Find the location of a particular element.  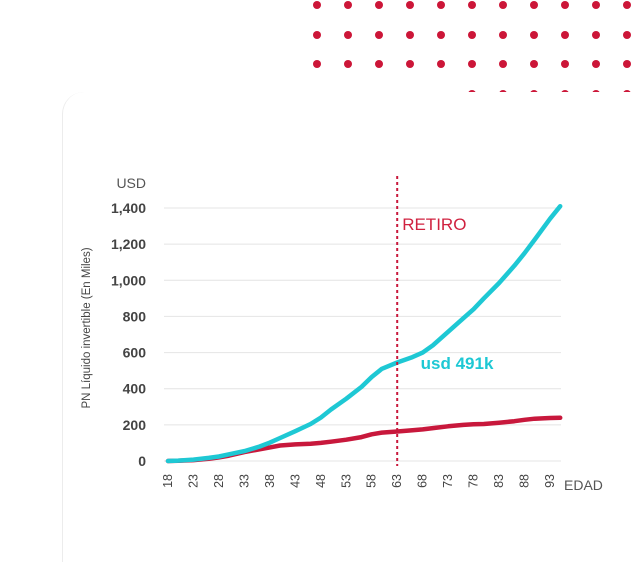

x-tick-label: 68 is located at coordinates (423, 481).